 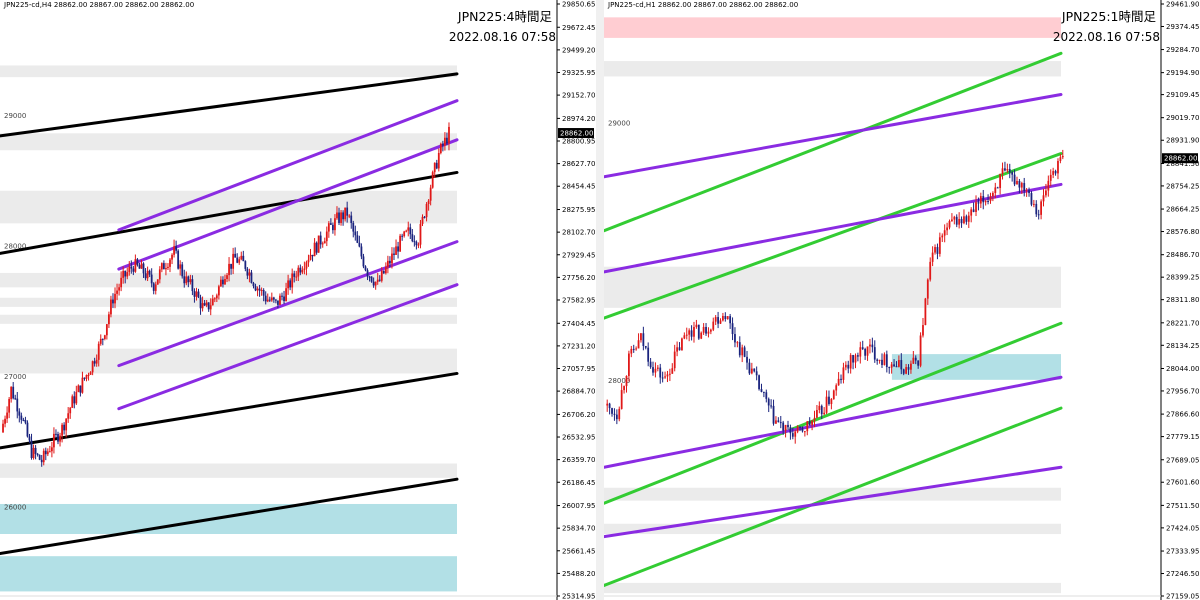 I want to click on y-tick-label-19: 26532.95, so click(x=578, y=438).